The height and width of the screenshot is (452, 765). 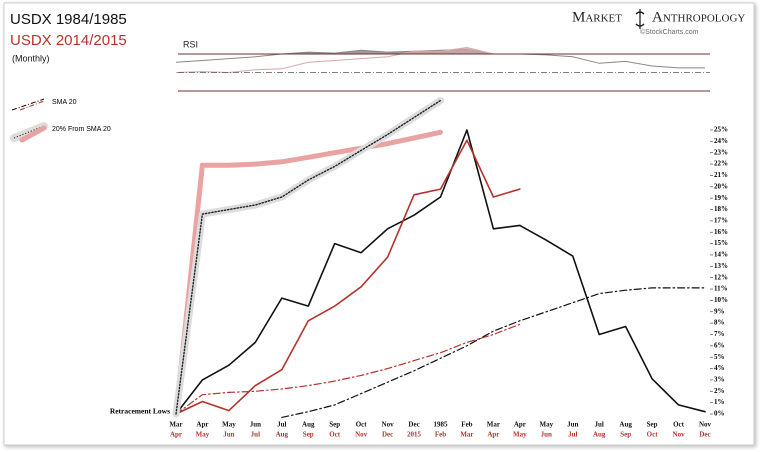 I want to click on logo-left: Market, so click(x=597, y=17).